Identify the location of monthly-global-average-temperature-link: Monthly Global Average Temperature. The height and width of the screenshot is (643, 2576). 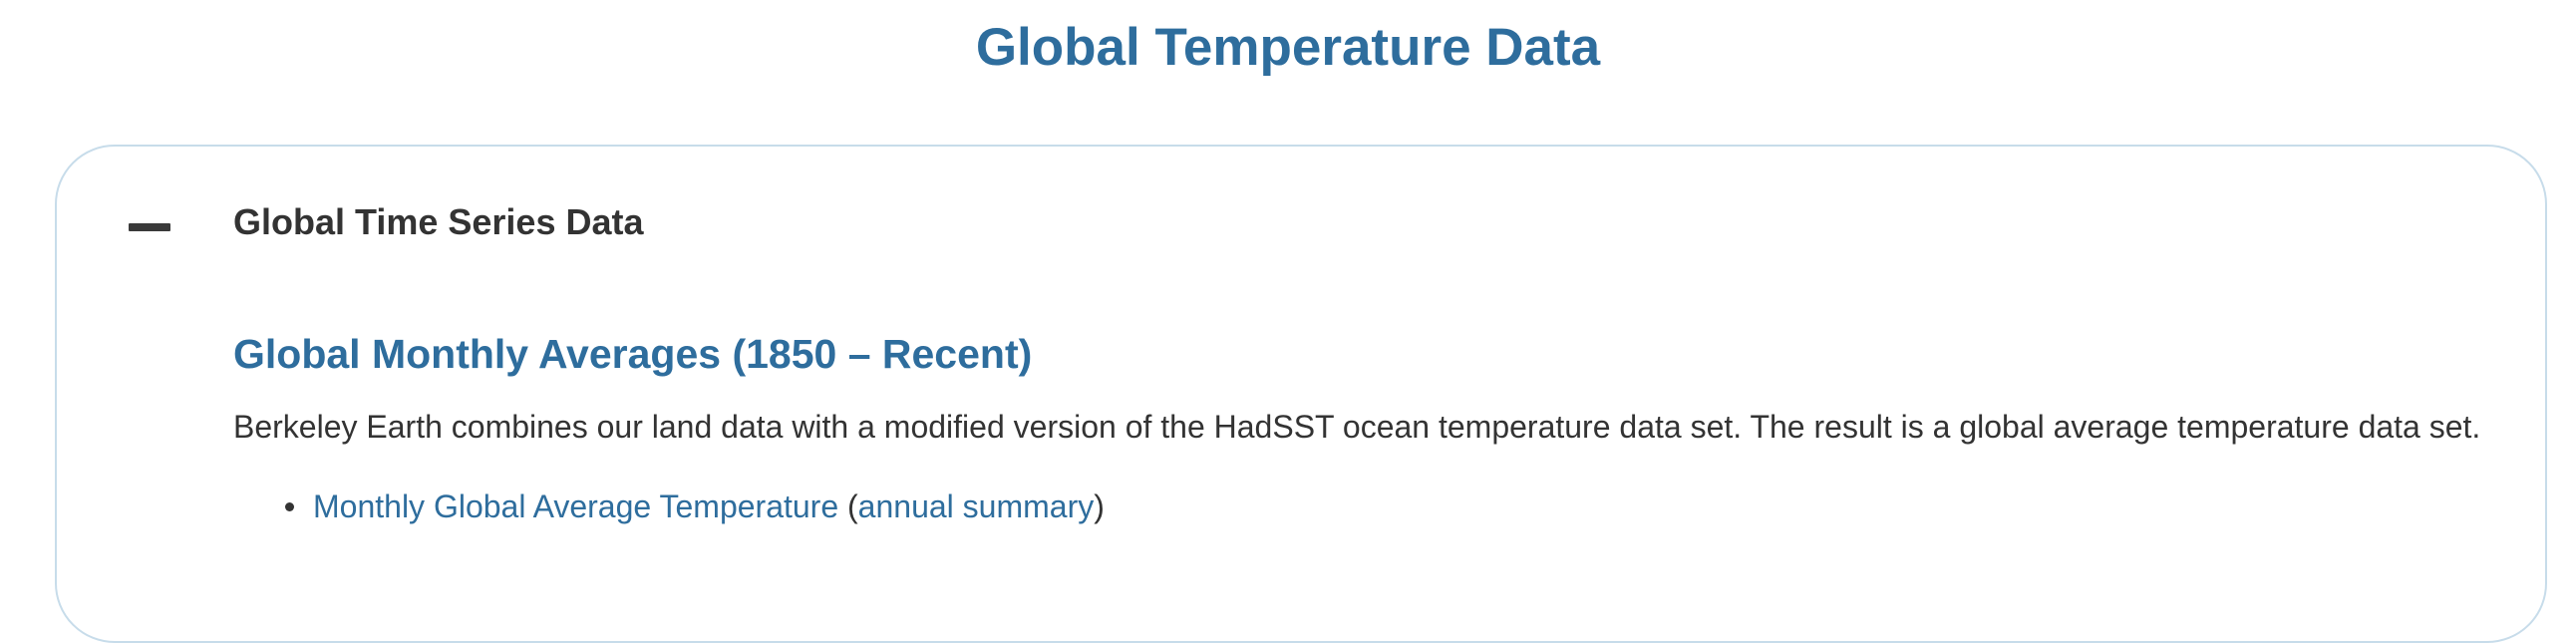
(576, 506).